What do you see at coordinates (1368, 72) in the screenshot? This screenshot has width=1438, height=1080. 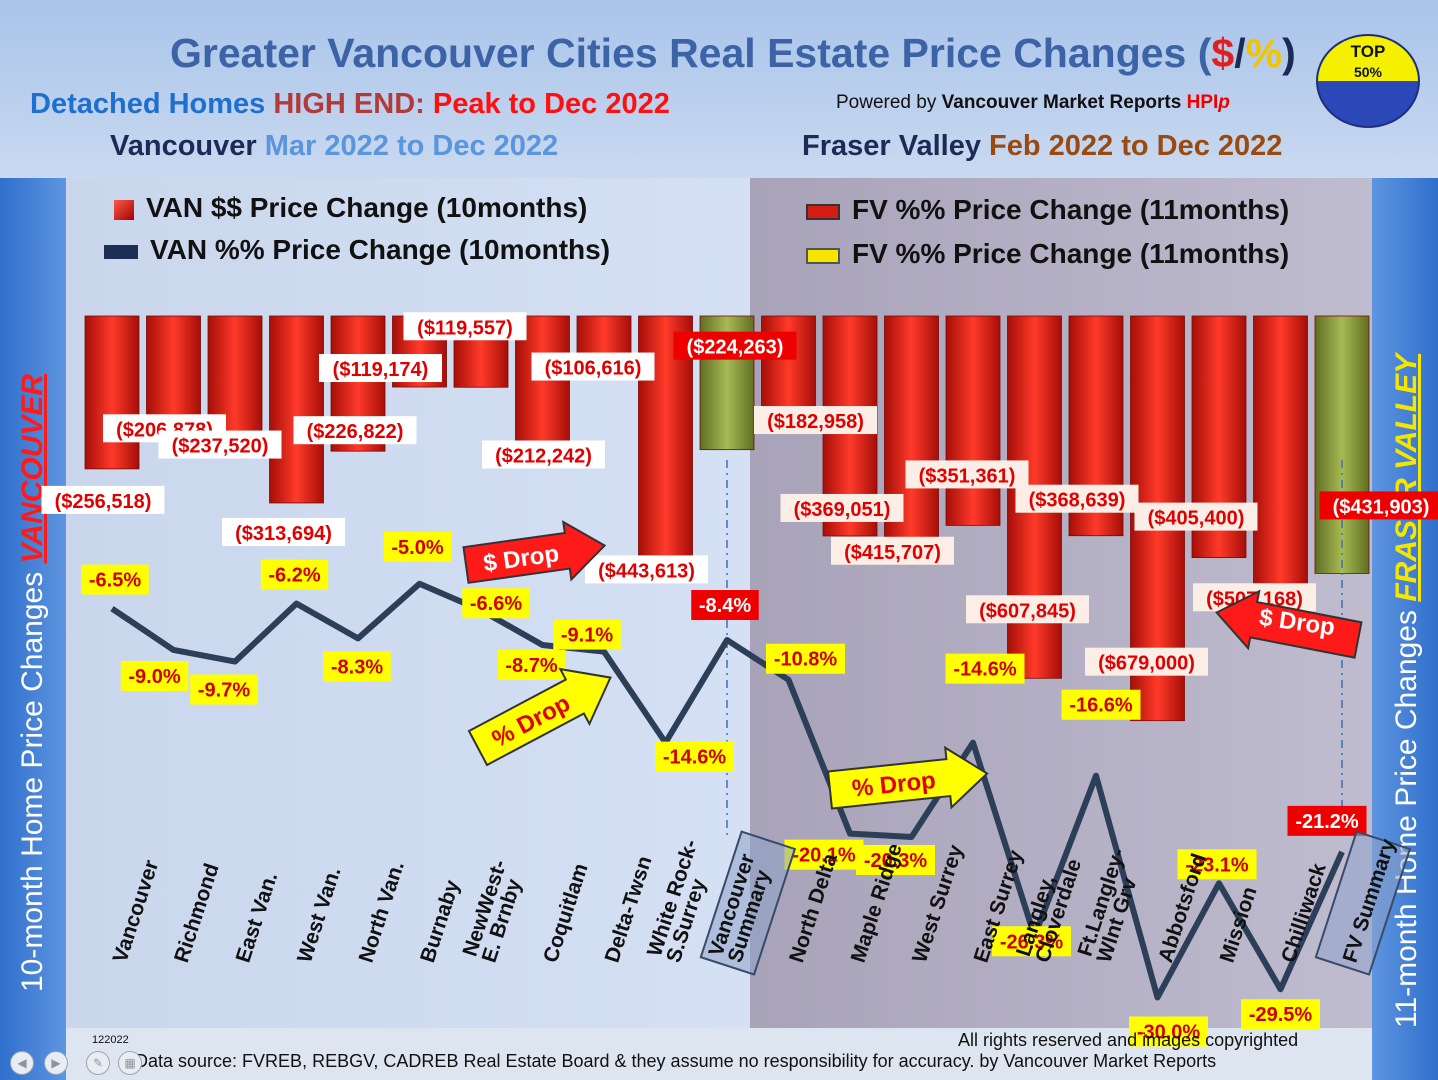 I see `badge-bottom: 50%` at bounding box center [1368, 72].